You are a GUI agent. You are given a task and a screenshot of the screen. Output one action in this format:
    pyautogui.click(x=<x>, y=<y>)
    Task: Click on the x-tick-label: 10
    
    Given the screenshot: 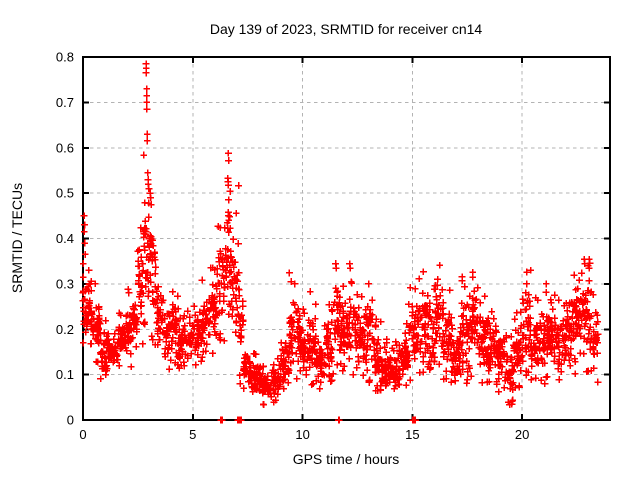 What is the action you would take?
    pyautogui.click(x=302, y=434)
    